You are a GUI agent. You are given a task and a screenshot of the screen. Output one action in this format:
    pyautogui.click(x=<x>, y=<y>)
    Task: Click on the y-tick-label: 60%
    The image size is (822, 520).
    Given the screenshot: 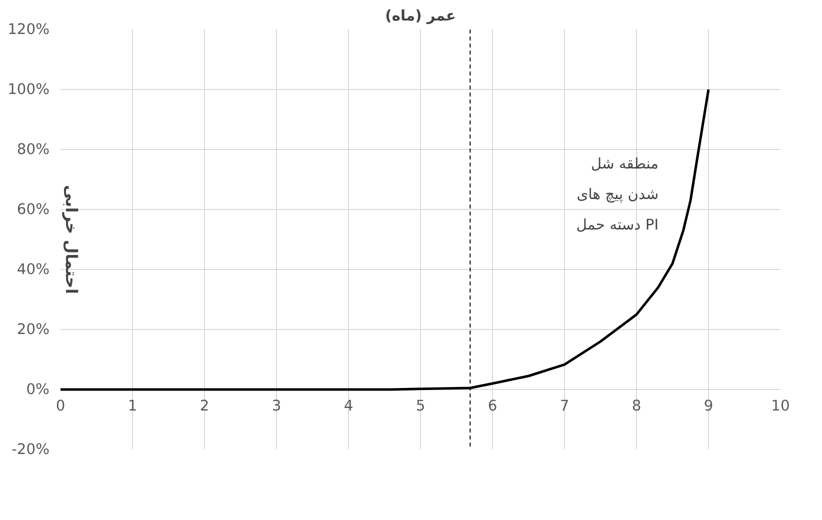 What is the action you would take?
    pyautogui.click(x=33, y=209)
    